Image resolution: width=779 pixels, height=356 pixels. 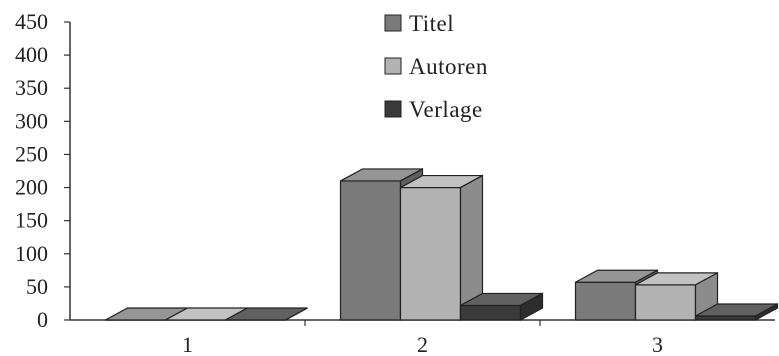 I want to click on y-tick-label: 150, so click(x=31, y=220).